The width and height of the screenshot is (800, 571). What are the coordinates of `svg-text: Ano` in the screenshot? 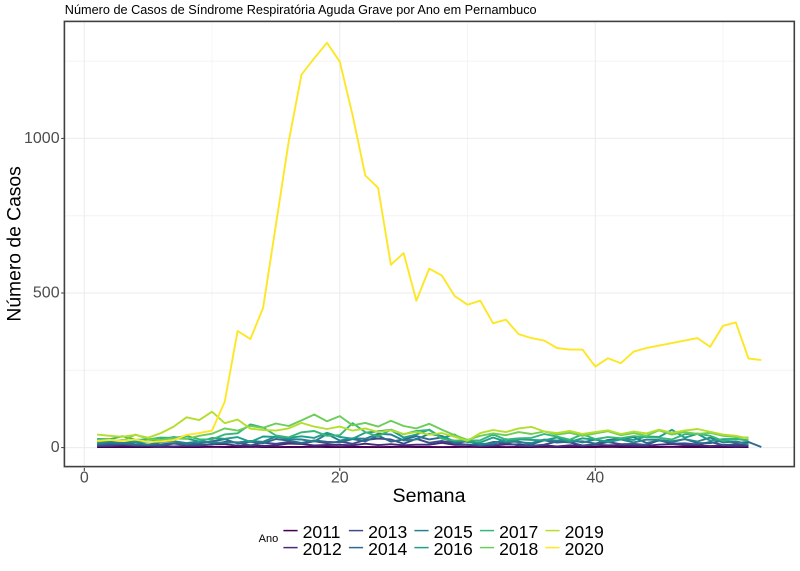 It's located at (269, 539).